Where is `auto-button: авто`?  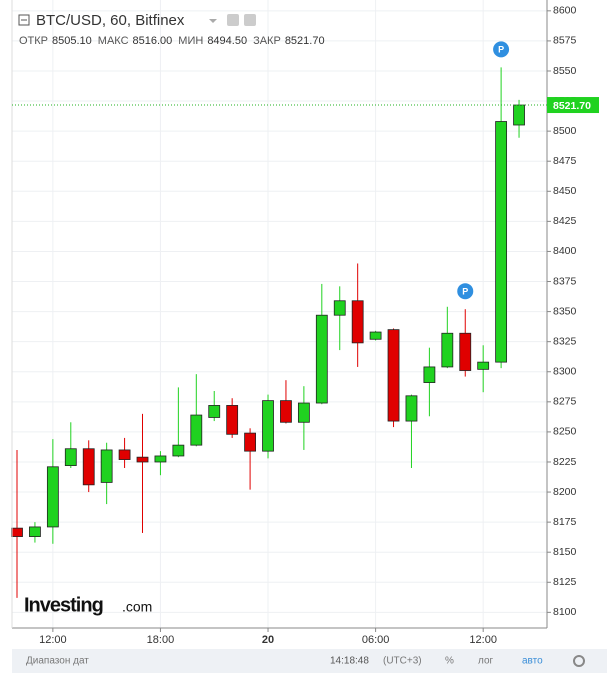
auto-button: авто is located at coordinates (532, 661).